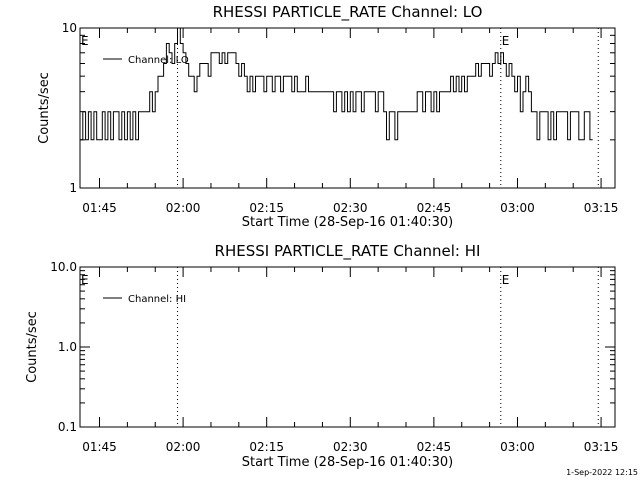  Describe the element at coordinates (67, 347) in the screenshot. I see `y-tick-label: 1.0` at that location.